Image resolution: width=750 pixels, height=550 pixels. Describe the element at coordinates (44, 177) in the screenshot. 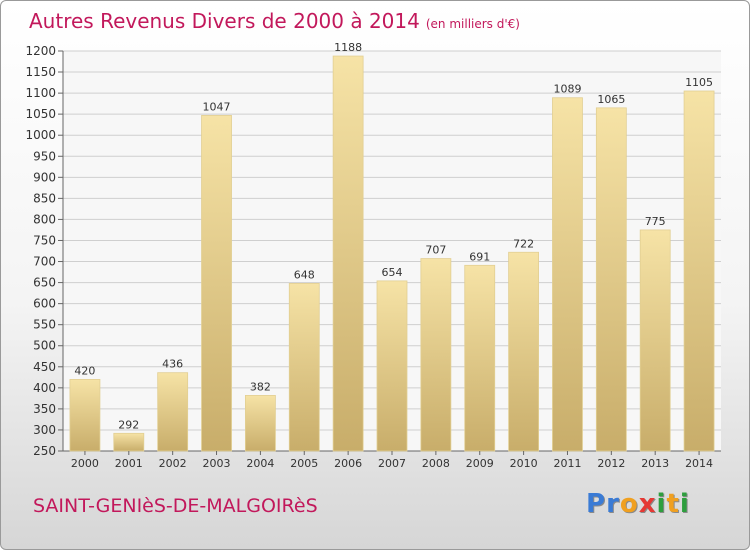

I see `y-tick-label: 900` at that location.